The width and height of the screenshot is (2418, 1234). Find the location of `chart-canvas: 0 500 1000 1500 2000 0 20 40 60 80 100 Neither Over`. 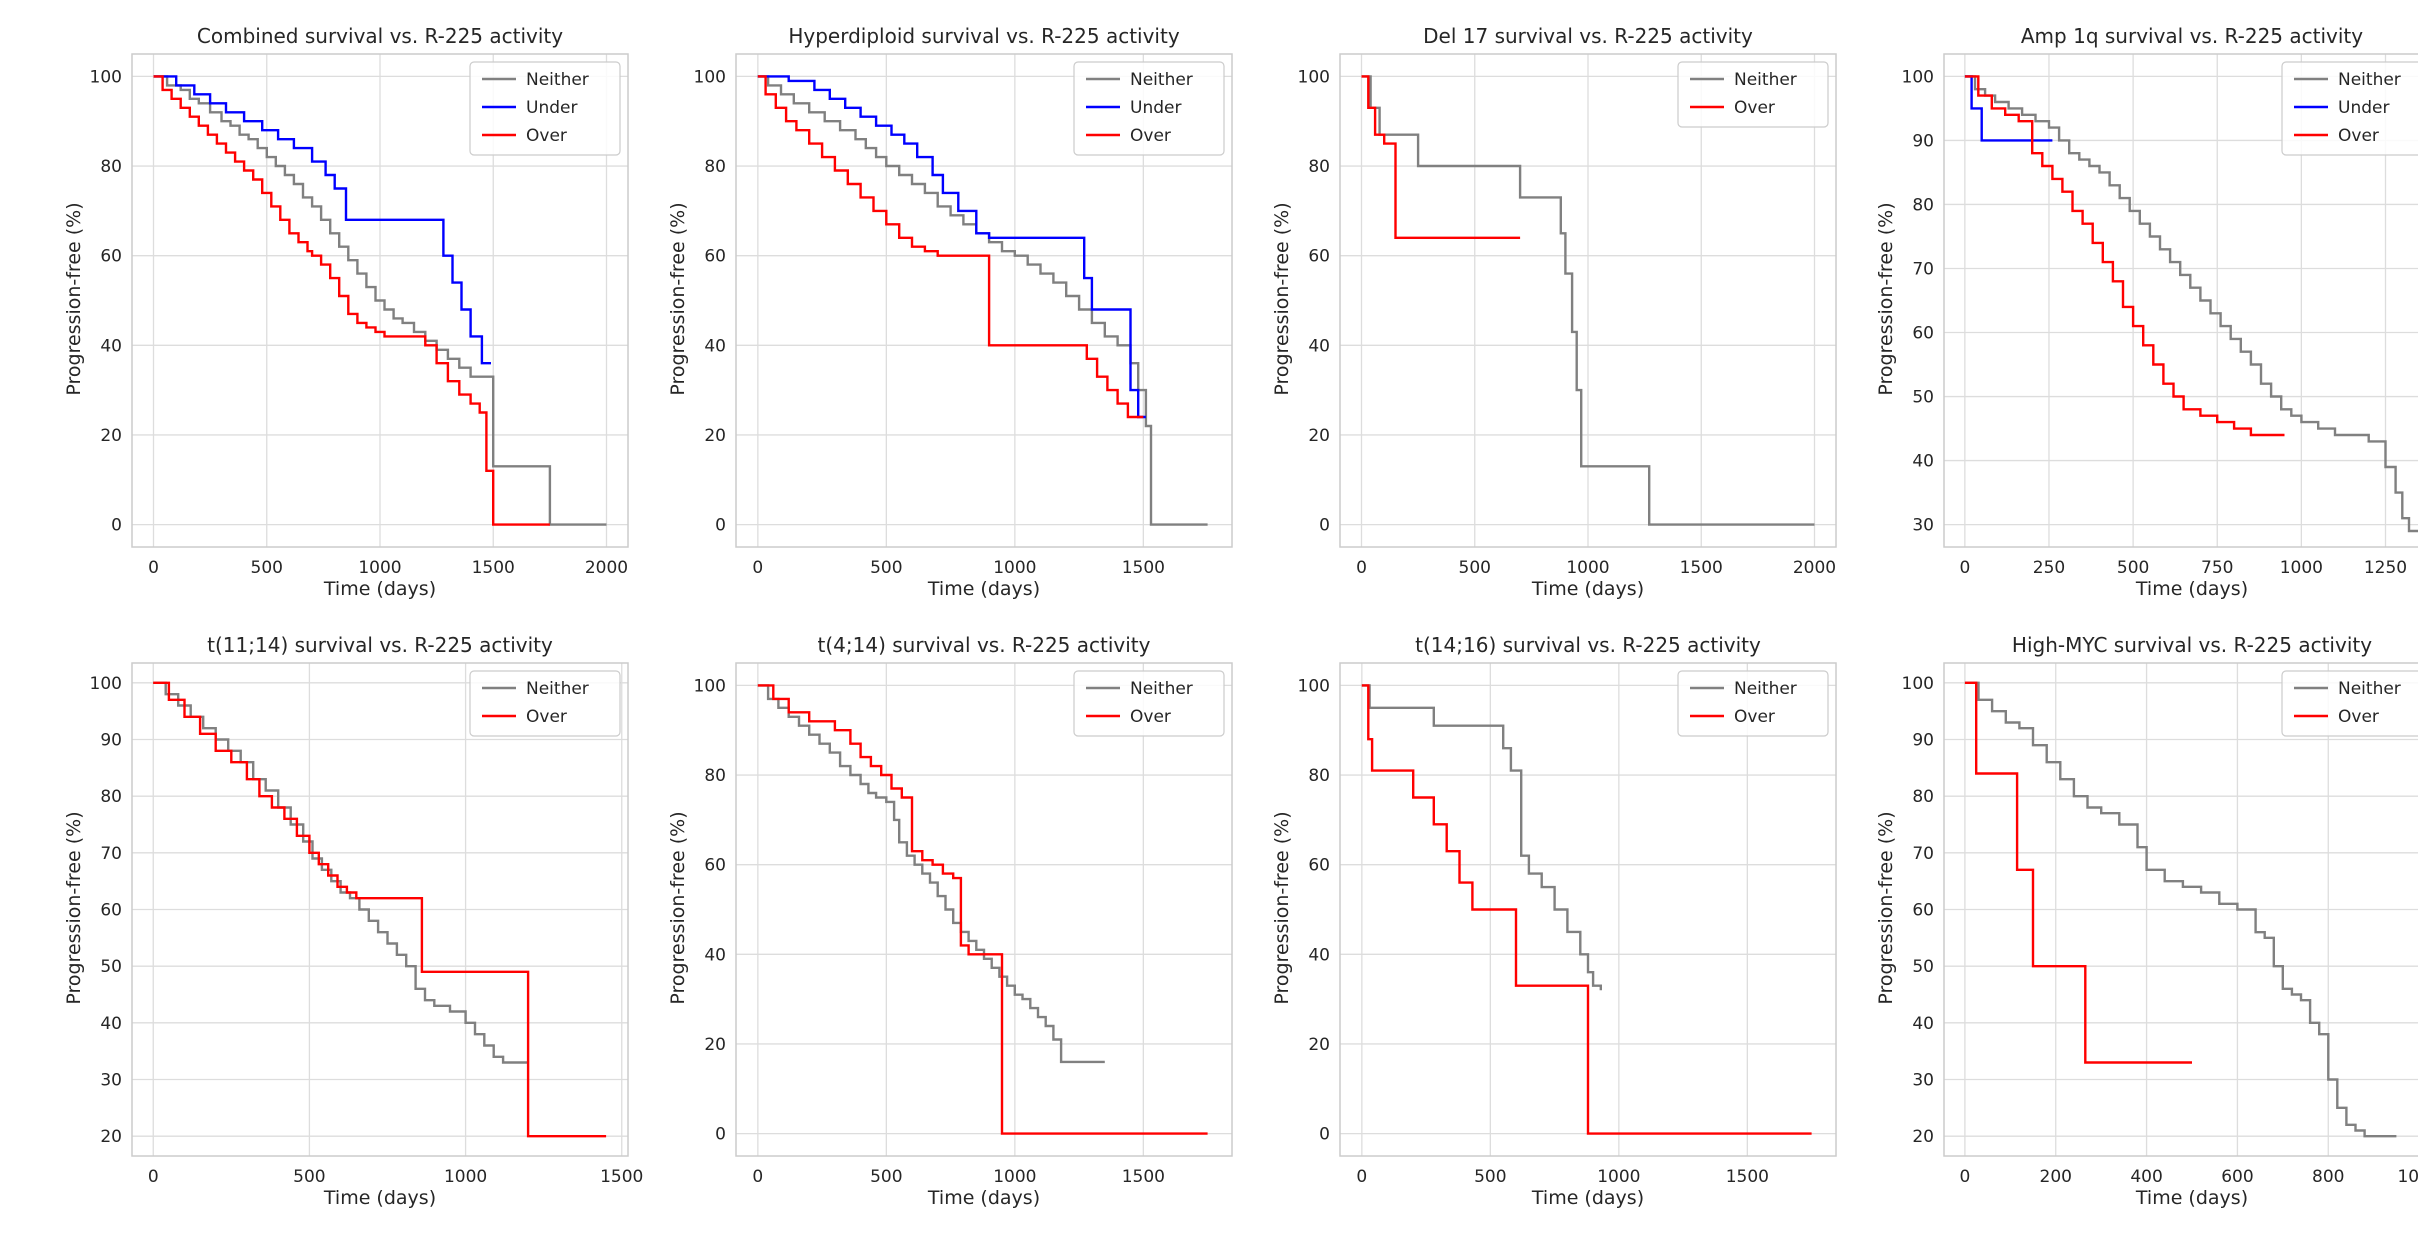

chart-canvas: 0 500 1000 1500 2000 0 20 40 60 80 100 Neither Over is located at coordinates (1567, 315).